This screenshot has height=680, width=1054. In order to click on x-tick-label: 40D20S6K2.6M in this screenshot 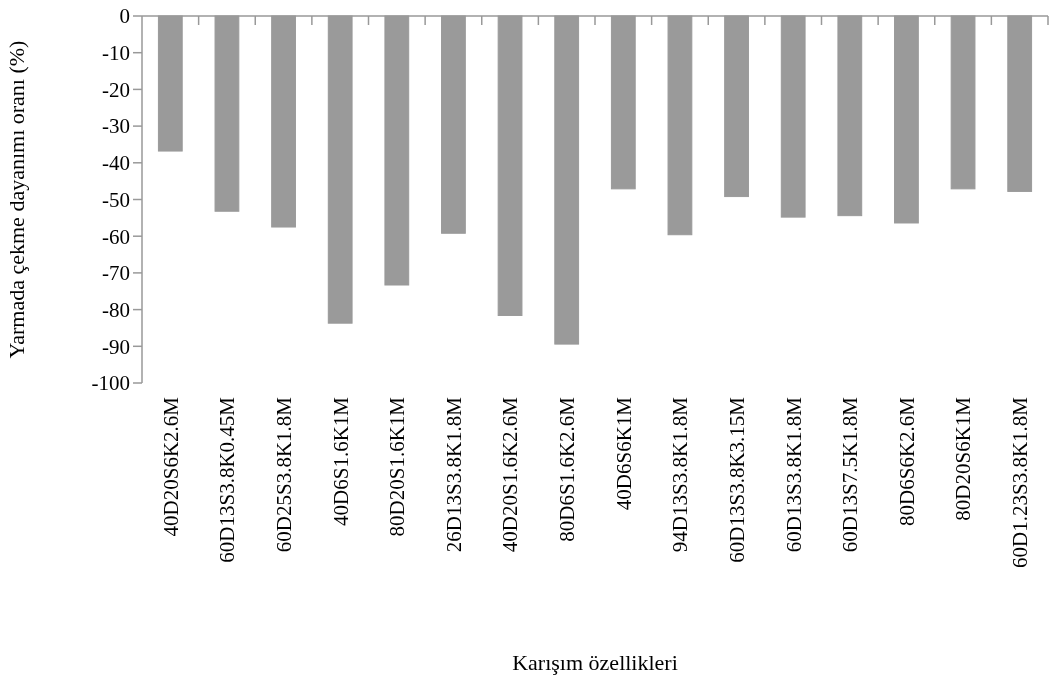, I will do `click(170, 466)`.